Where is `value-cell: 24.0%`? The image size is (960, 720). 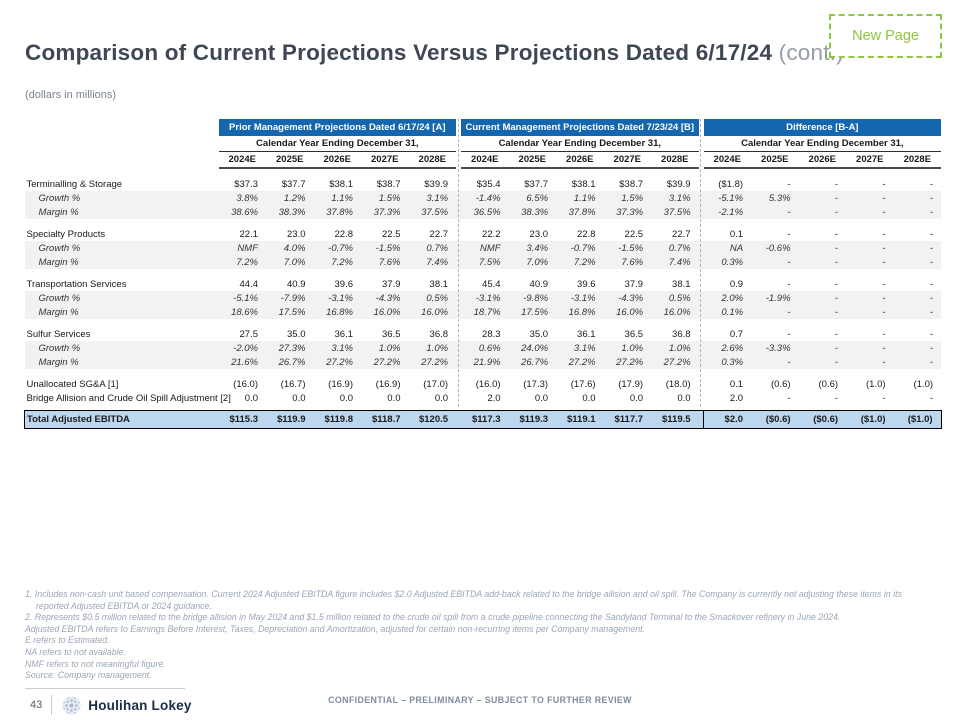
value-cell: 24.0% is located at coordinates (535, 348).